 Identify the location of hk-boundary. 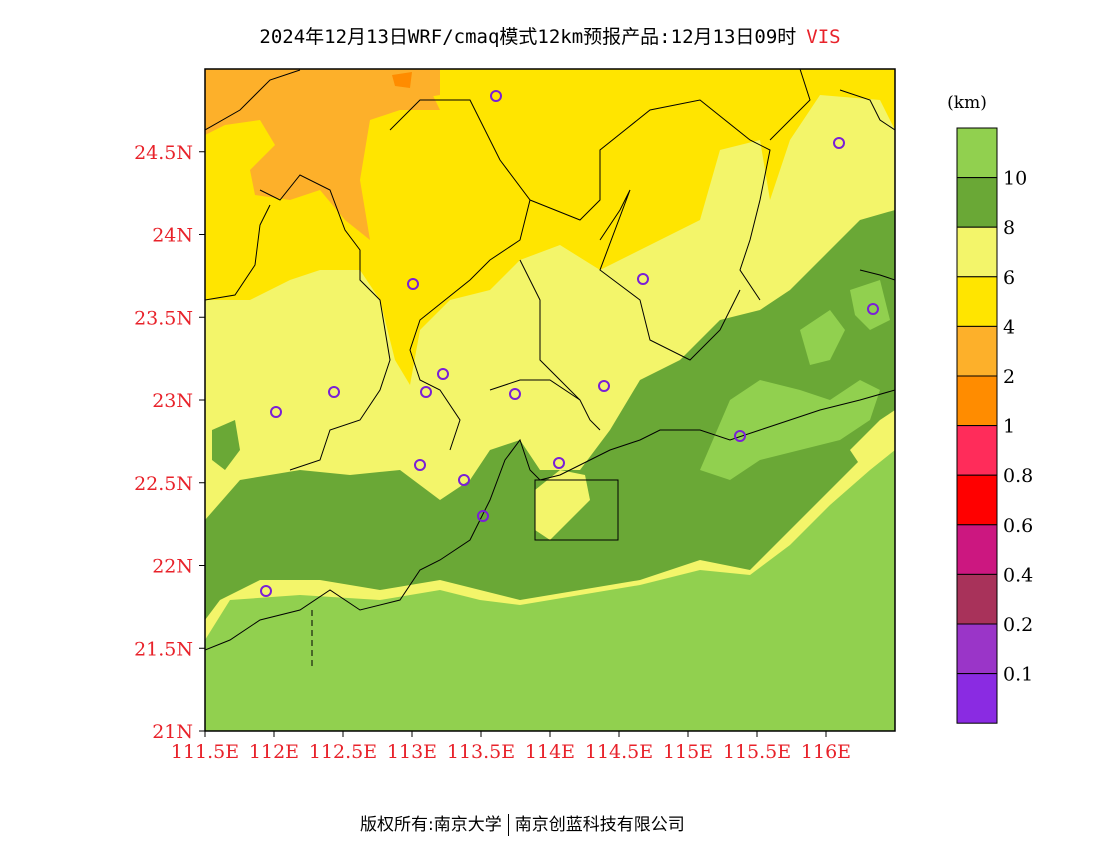
(576, 510).